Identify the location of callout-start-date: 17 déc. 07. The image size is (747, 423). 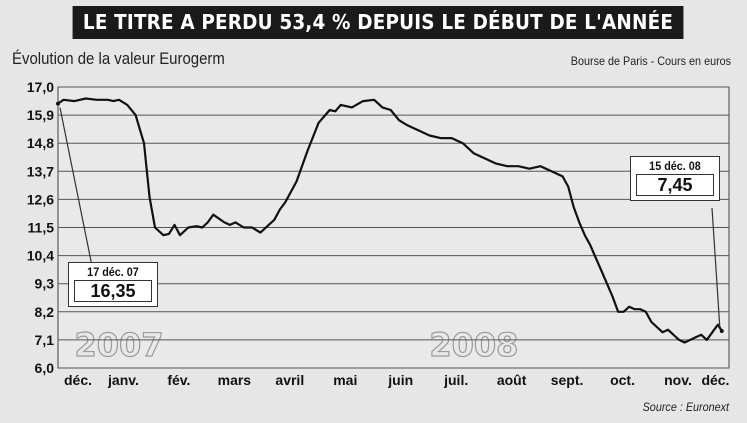
(113, 272).